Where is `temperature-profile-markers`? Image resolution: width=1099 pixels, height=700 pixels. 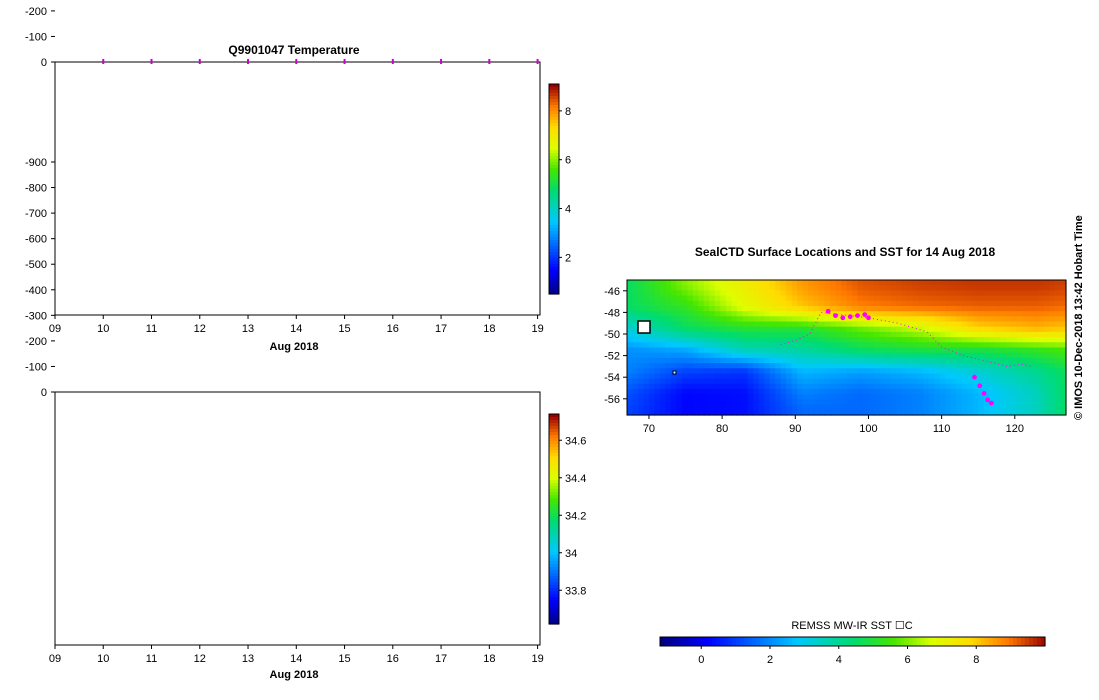
temperature-profile-markers is located at coordinates (320, 61).